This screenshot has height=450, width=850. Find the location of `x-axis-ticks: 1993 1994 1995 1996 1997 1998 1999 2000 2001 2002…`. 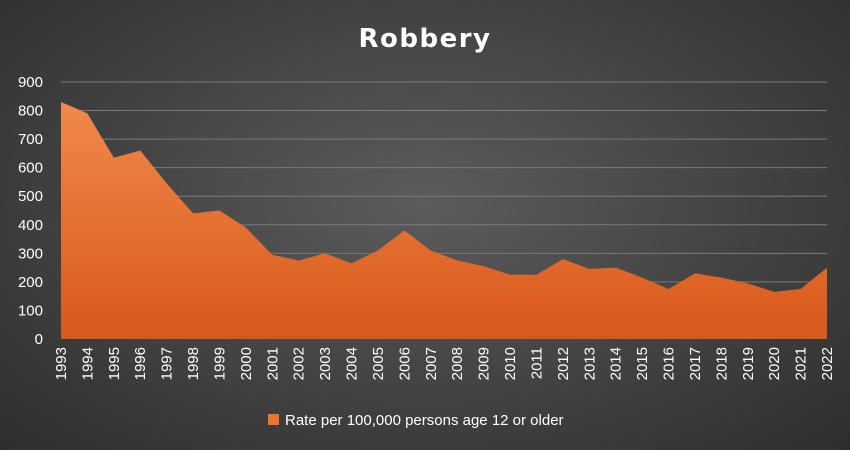

x-axis-ticks: 1993 1994 1995 1996 1997 1998 1999 2000 2001 2002… is located at coordinates (444, 363).